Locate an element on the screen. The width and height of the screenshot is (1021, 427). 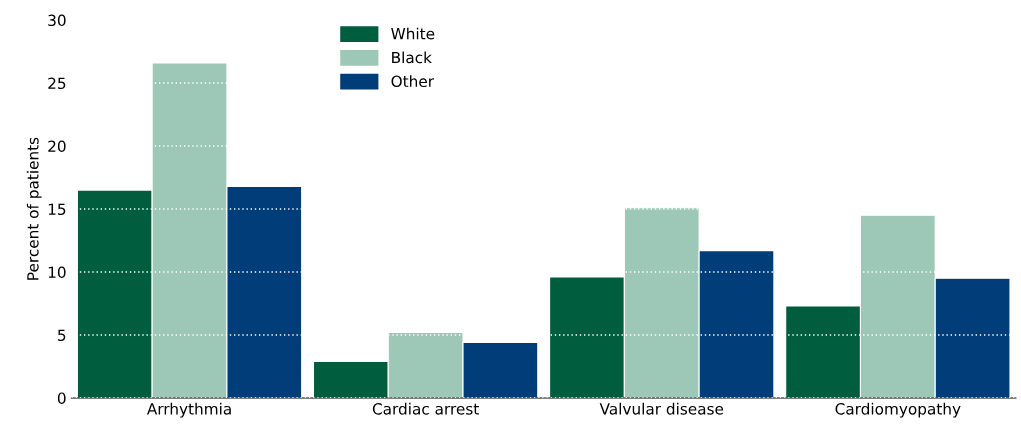
x-tick-label: Cardiomyopathy is located at coordinates (898, 410).